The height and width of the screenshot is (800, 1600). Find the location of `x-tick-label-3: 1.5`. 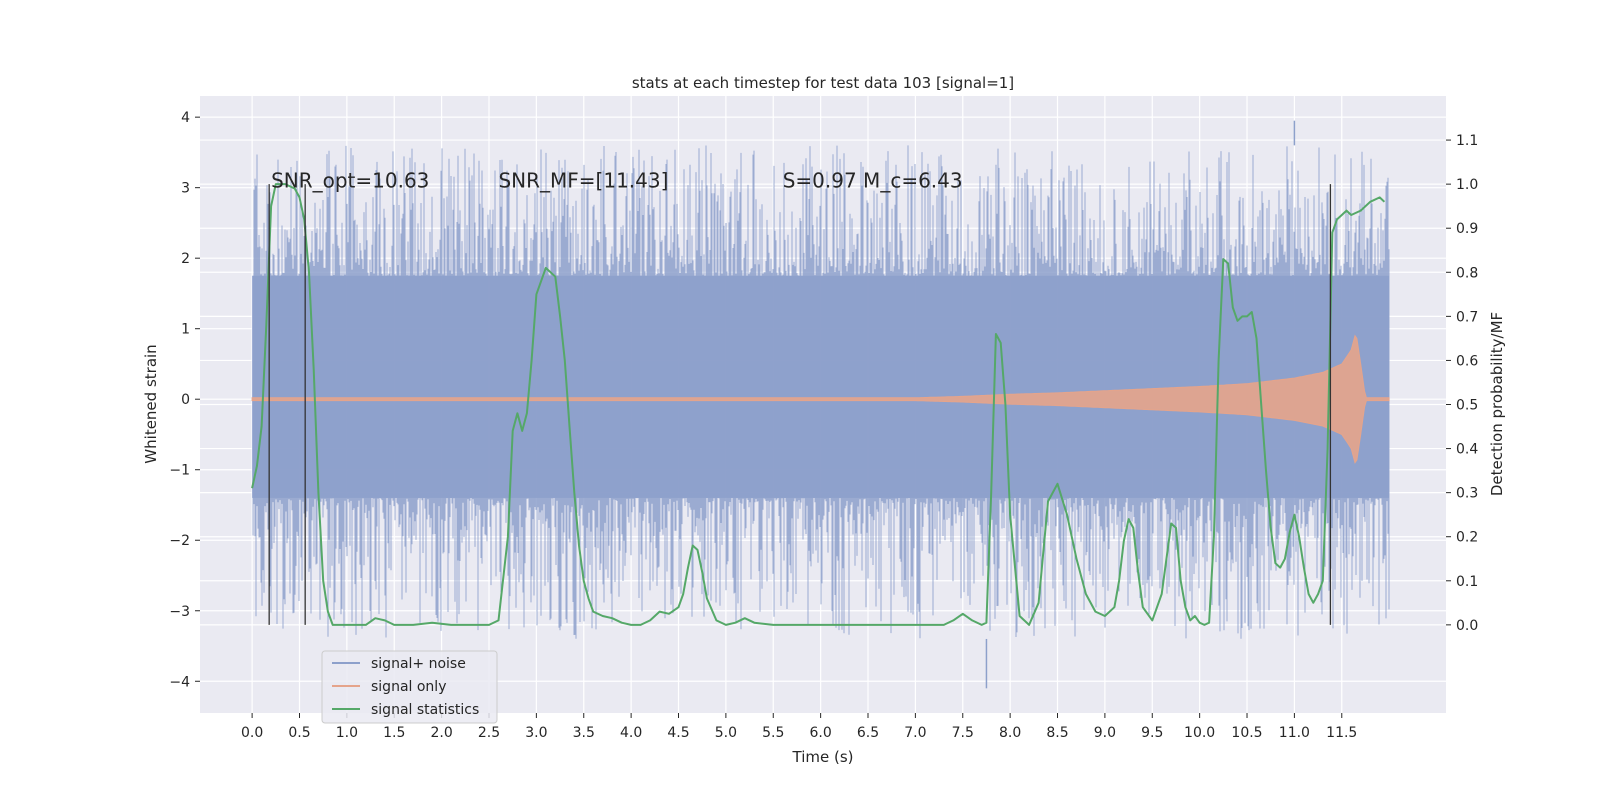

x-tick-label-3: 1.5 is located at coordinates (394, 733).